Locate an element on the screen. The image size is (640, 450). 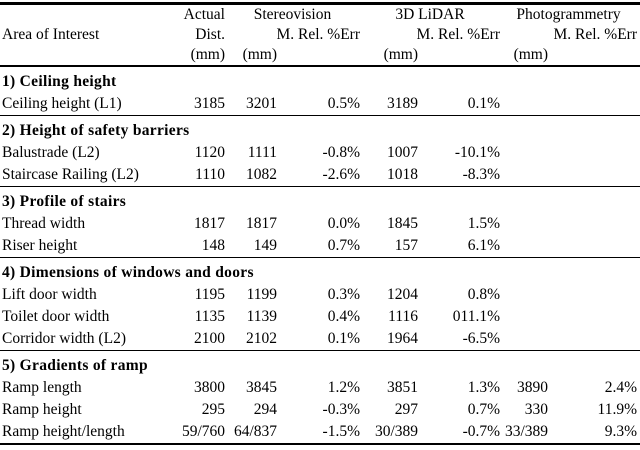
stereo-unit-label: (mm) is located at coordinates (259, 54).